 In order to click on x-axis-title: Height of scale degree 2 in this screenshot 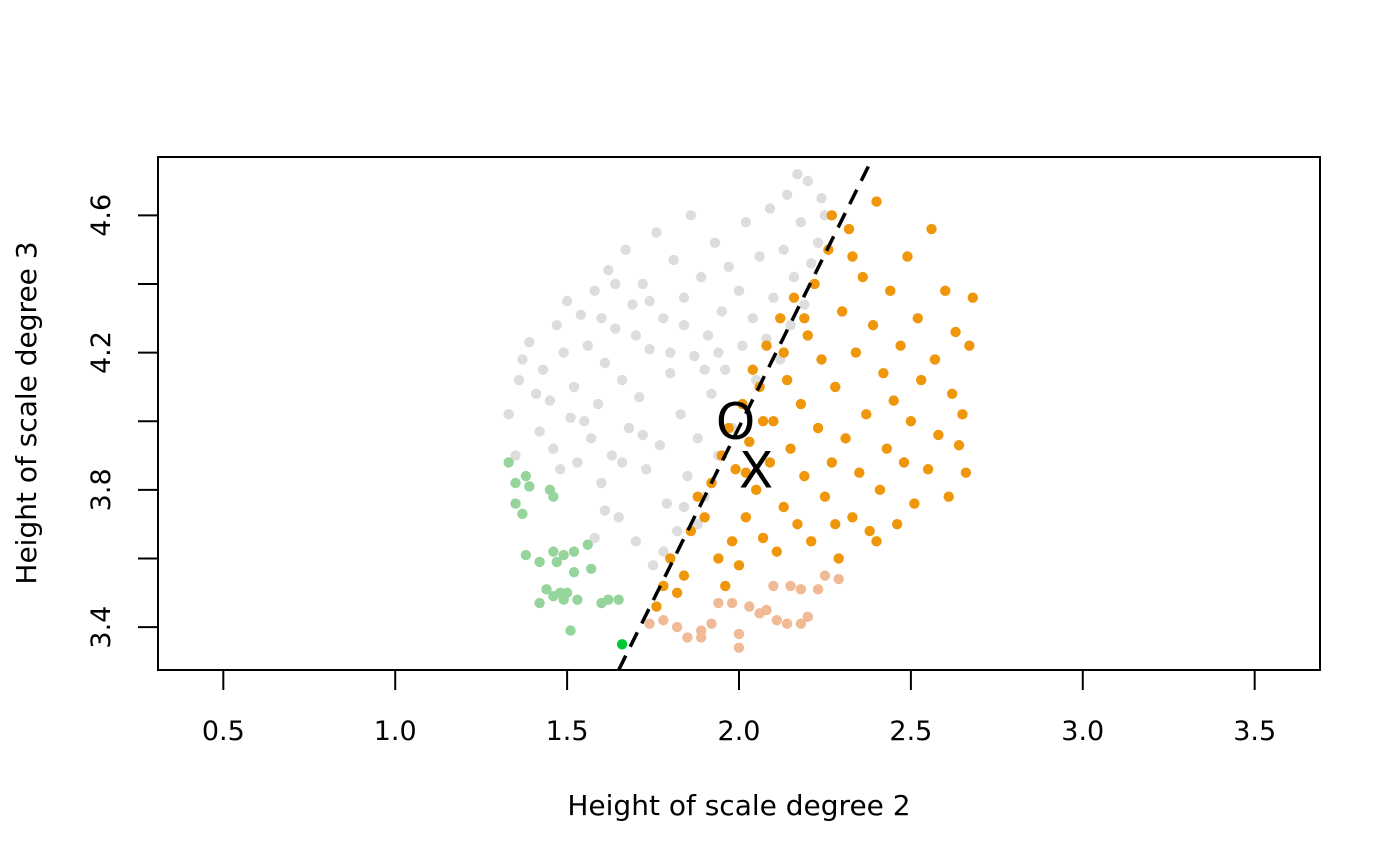, I will do `click(738, 805)`.